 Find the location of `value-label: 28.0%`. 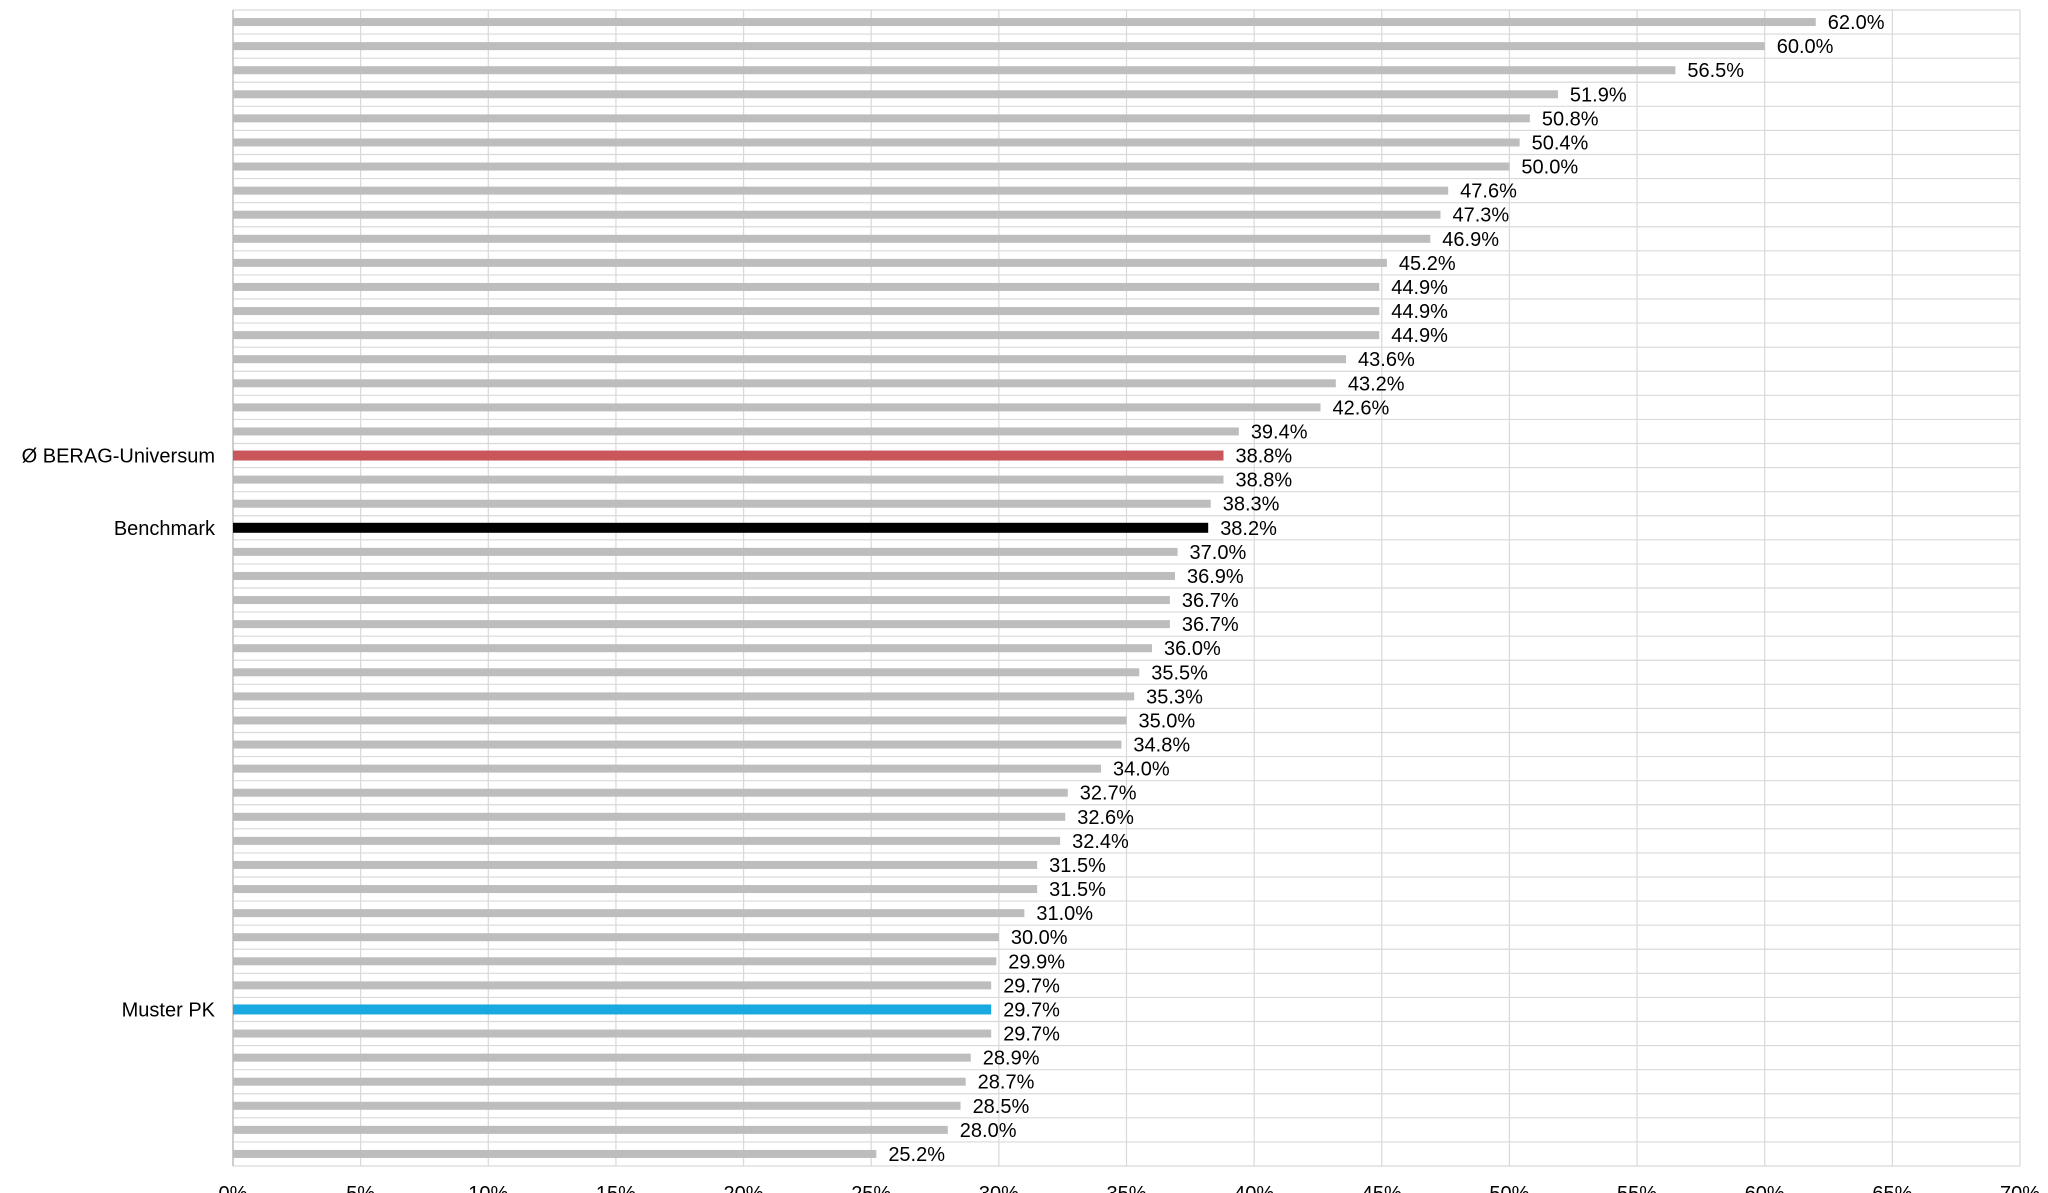

value-label: 28.0% is located at coordinates (988, 1131).